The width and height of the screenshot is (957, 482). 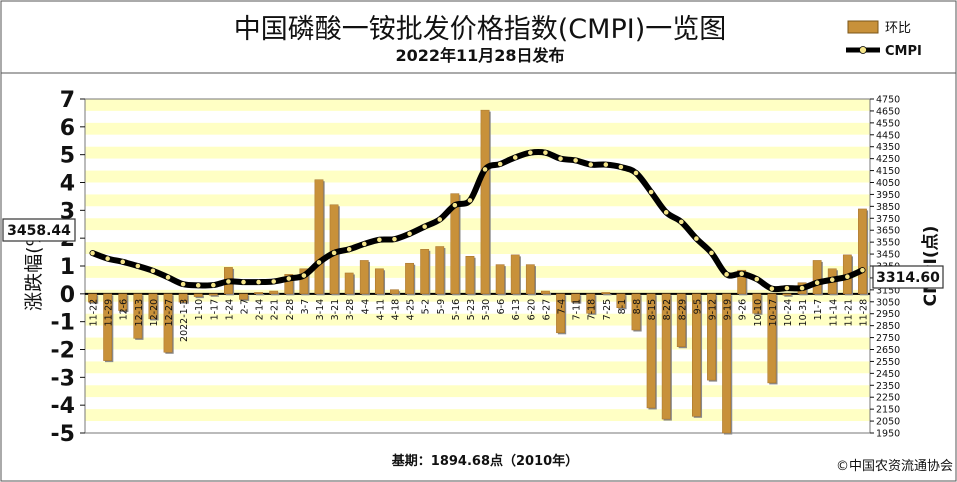 What do you see at coordinates (260, 310) in the screenshot?
I see `x-tick-label: 2-14` at bounding box center [260, 310].